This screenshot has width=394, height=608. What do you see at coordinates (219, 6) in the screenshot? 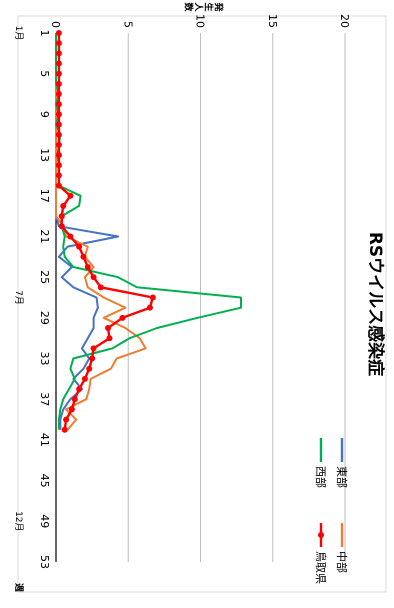
I see `y-axis-label-char: 発` at bounding box center [219, 6].